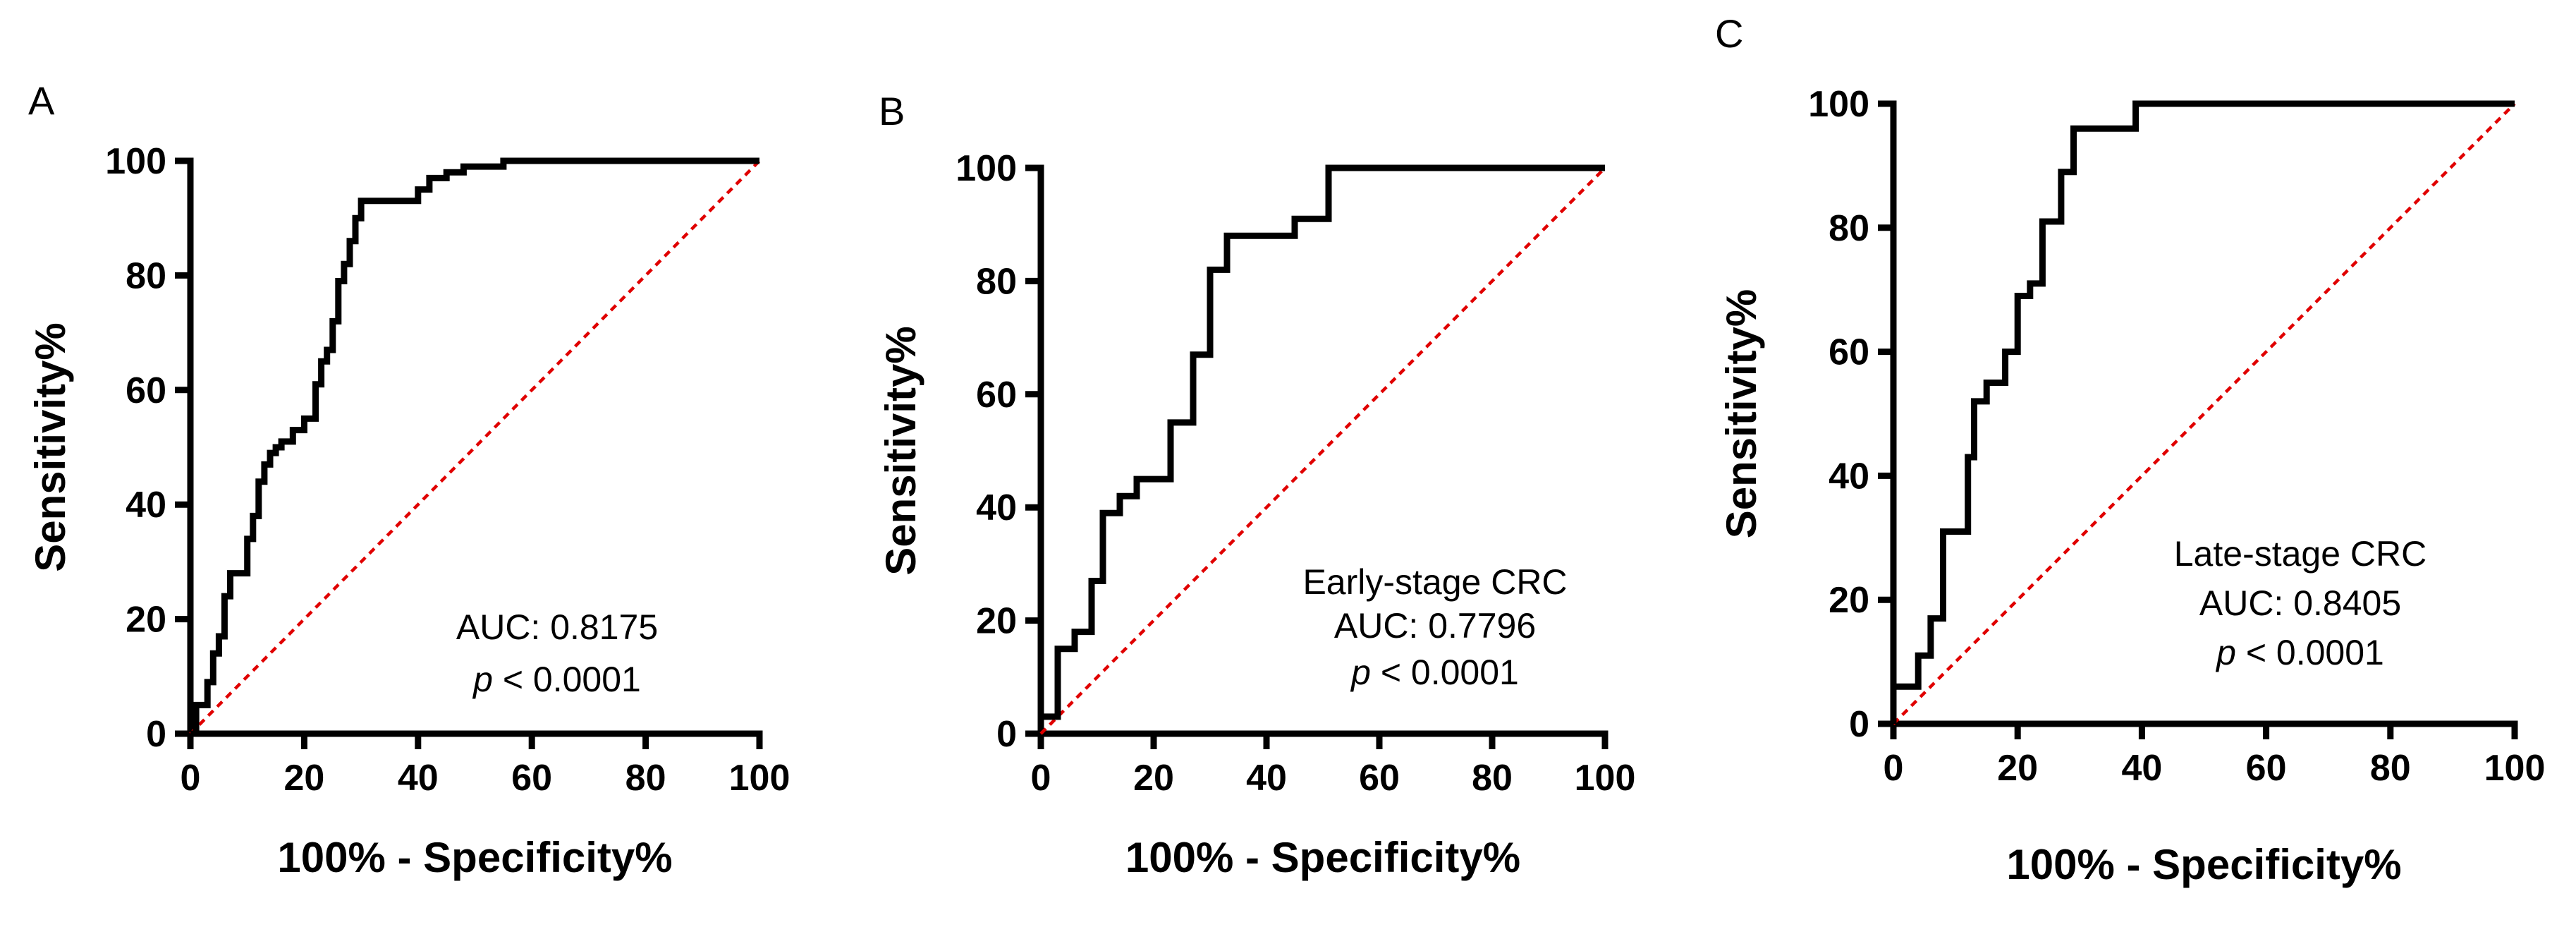  Describe the element at coordinates (42, 100) in the screenshot. I see `panel-letter: A` at that location.